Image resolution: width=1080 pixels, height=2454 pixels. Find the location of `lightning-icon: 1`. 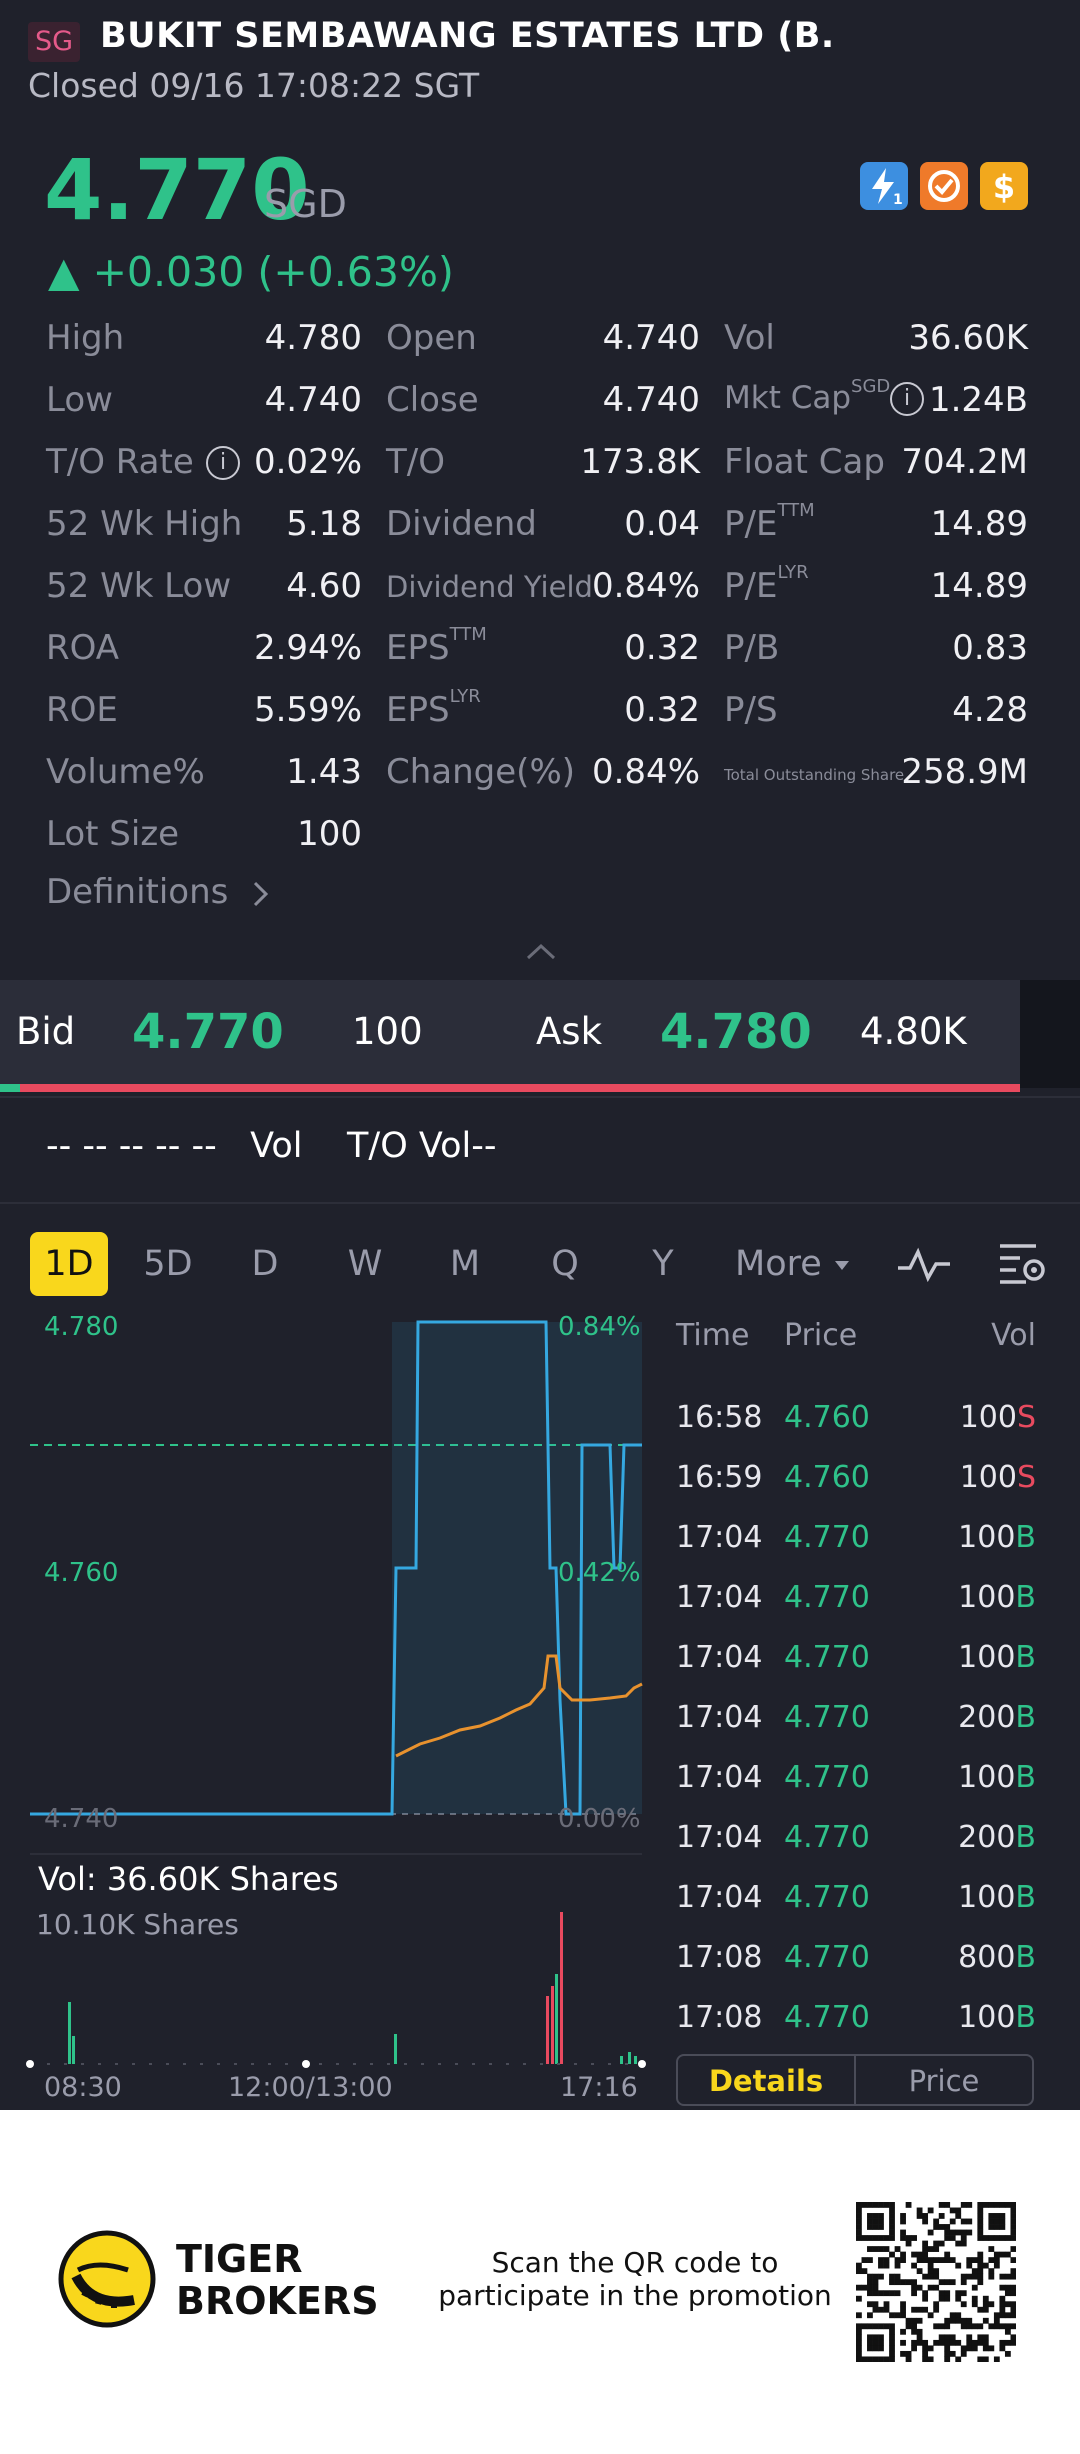

lightning-icon: 1 is located at coordinates (884, 186).